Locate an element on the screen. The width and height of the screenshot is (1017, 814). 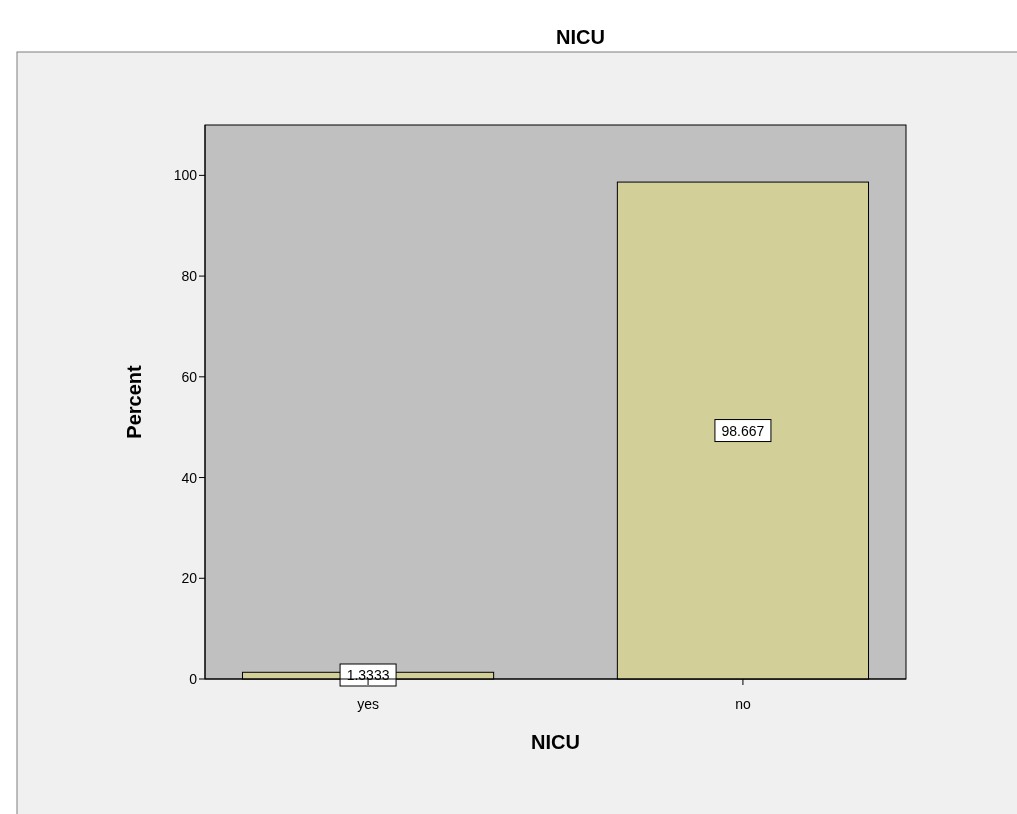
y-tick-label: 40 is located at coordinates (189, 477).